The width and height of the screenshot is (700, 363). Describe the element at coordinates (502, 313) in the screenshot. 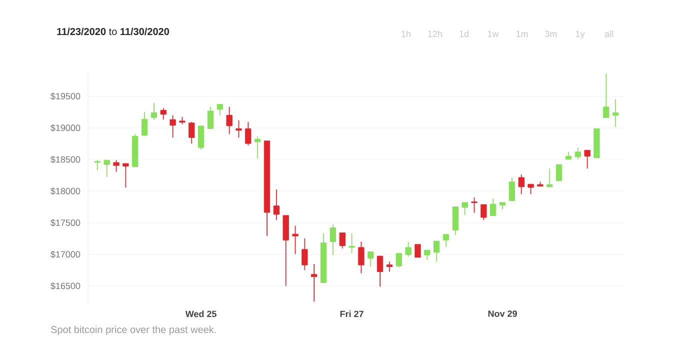

I see `x-tick-label: Nov 29` at that location.